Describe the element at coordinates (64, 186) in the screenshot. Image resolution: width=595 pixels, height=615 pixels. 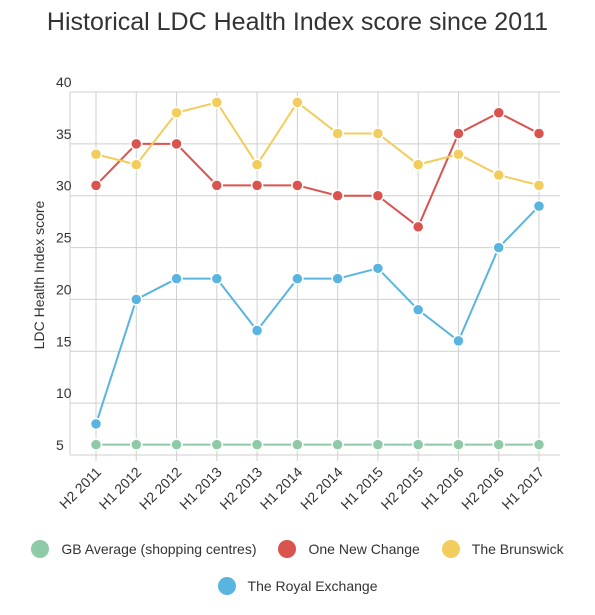
I see `y-tick-label: 30` at that location.